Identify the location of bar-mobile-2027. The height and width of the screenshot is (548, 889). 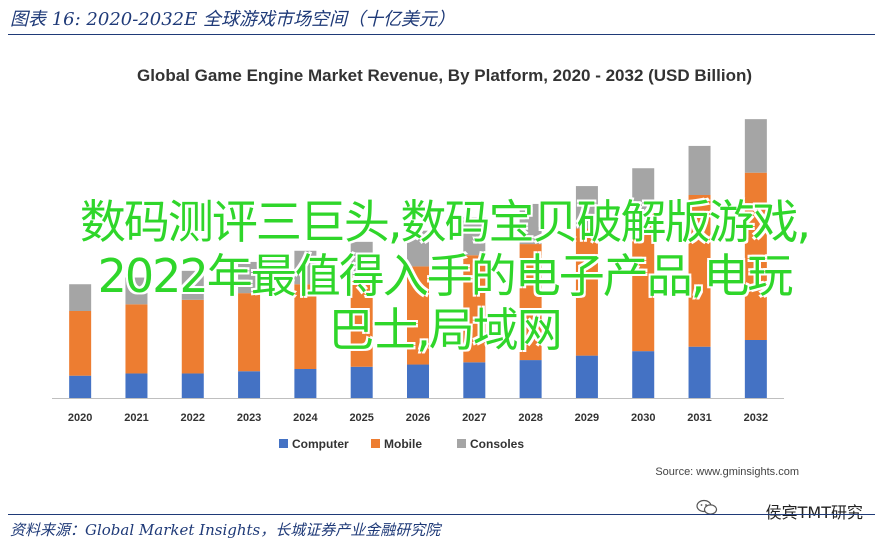
(474, 309).